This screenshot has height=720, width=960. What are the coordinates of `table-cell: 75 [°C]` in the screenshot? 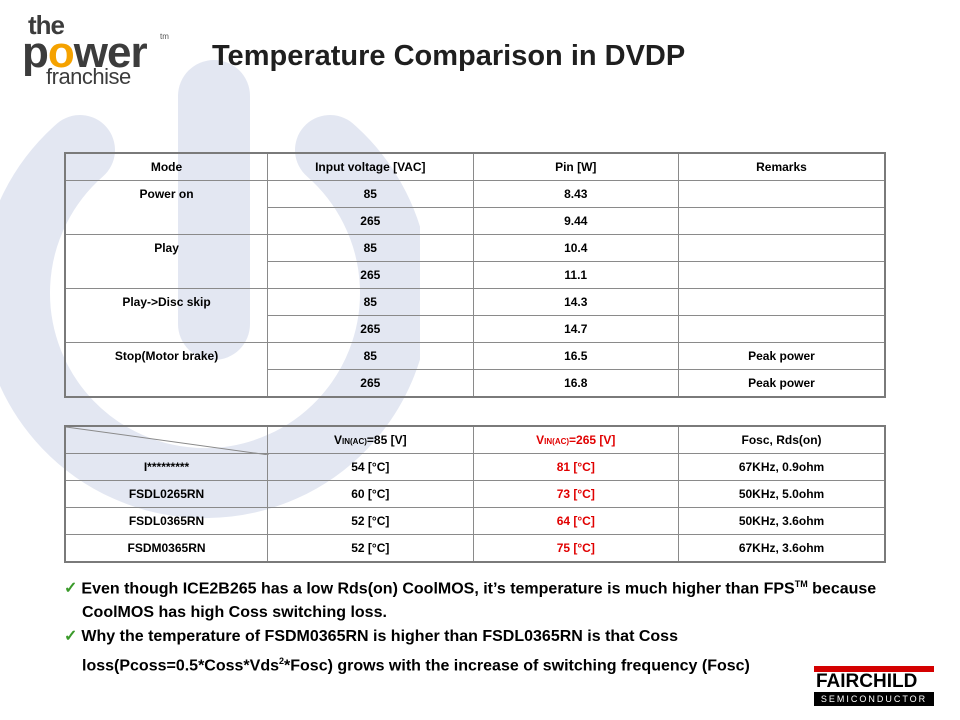 It's located at (576, 548).